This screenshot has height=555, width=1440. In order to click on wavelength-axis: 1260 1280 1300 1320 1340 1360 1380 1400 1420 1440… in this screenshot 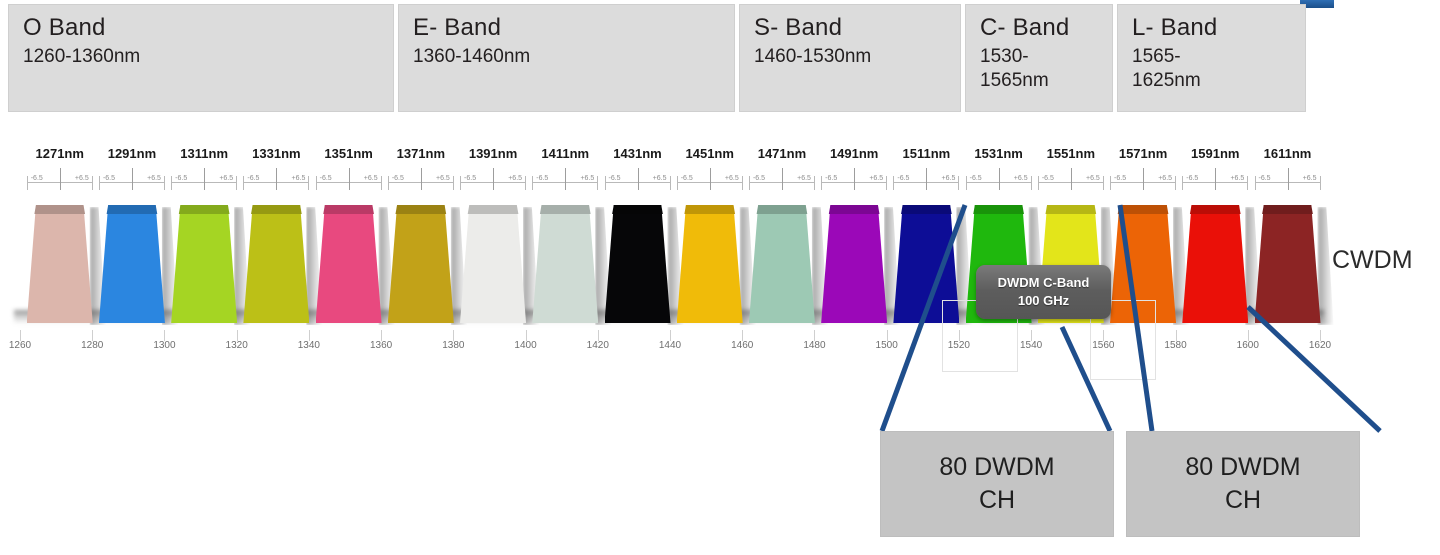, I will do `click(720, 347)`.